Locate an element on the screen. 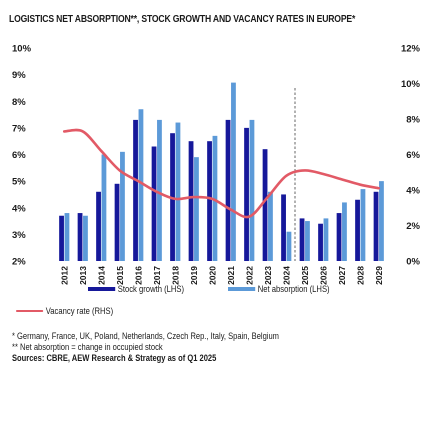 Image resolution: width=438 pixels, height=421 pixels. legend-absorption-swatch is located at coordinates (242, 289).